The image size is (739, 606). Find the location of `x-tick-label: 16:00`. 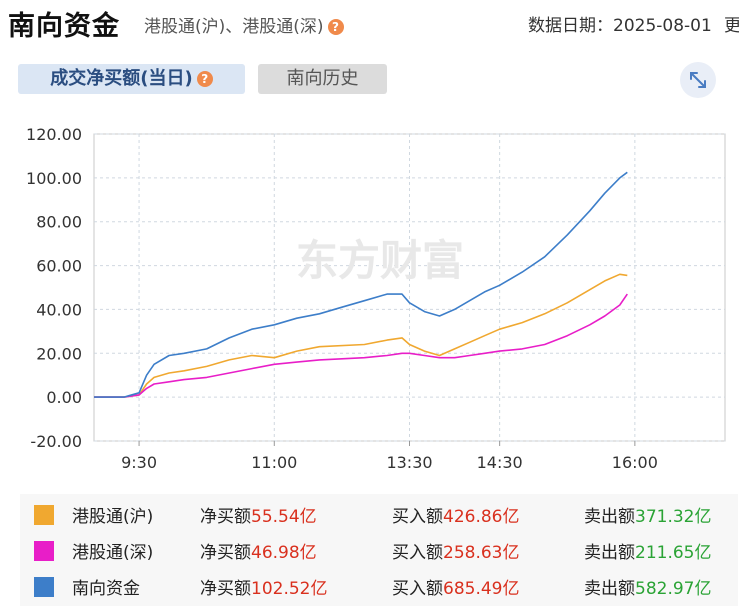

x-tick-label: 16:00 is located at coordinates (635, 462).